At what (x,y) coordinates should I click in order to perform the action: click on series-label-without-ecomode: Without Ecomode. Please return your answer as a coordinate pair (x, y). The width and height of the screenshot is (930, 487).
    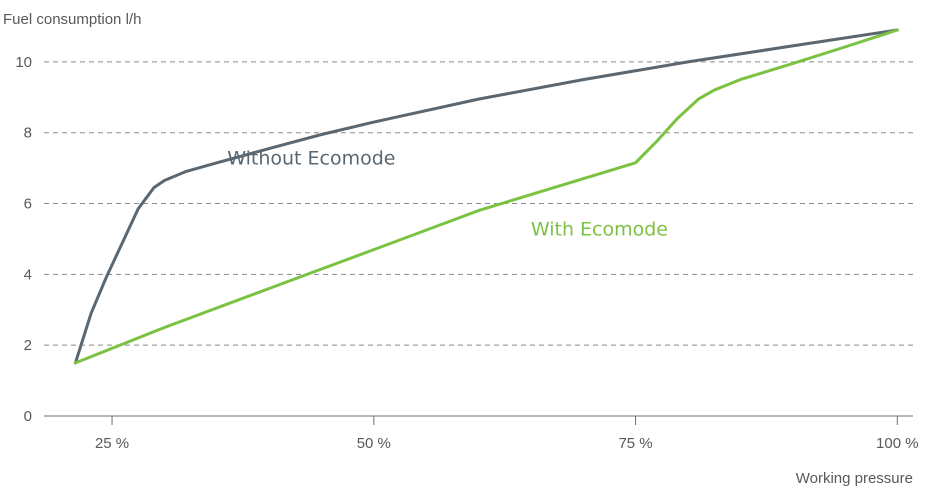
    Looking at the image, I should click on (311, 159).